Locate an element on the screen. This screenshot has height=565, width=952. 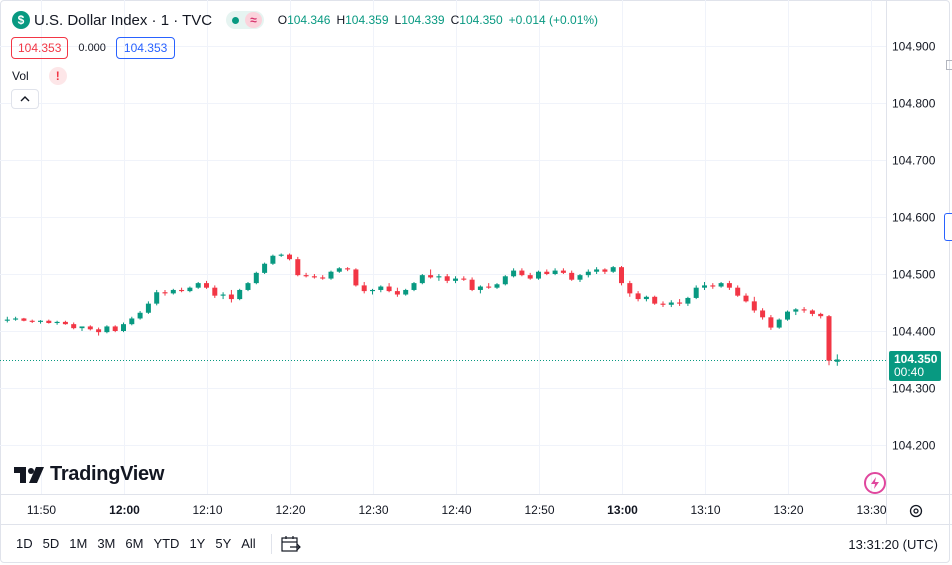
range-1y-button: 1Y is located at coordinates (197, 543).